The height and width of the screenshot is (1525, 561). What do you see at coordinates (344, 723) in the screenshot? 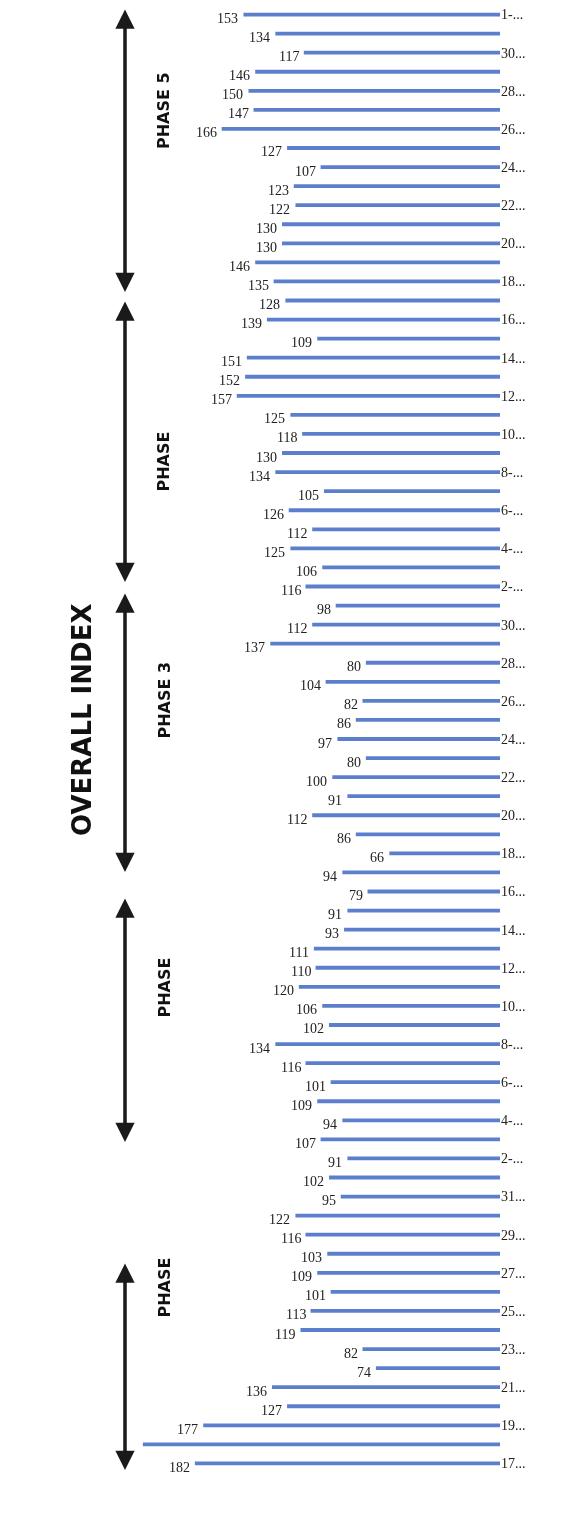
I see `data-label: 86` at bounding box center [344, 723].